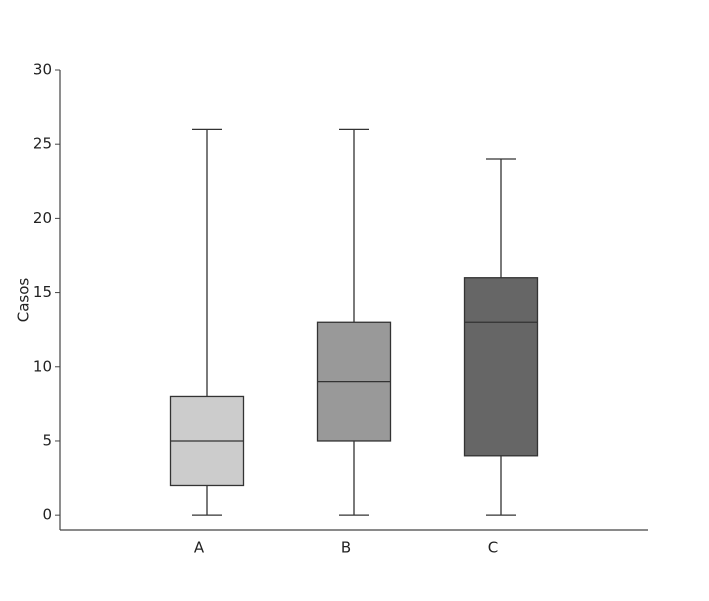 This screenshot has width=709, height=601. I want to click on box, so click(501, 367).